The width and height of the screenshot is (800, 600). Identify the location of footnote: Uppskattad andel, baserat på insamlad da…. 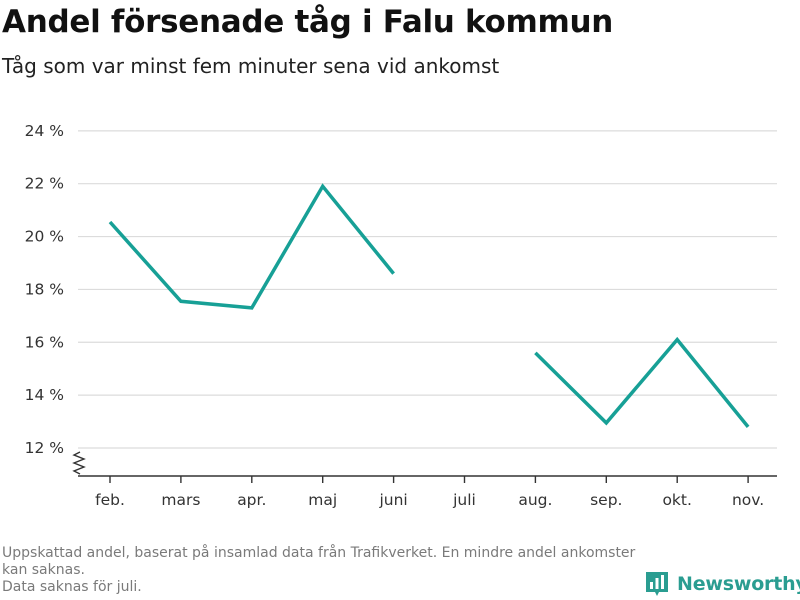
(322, 570).